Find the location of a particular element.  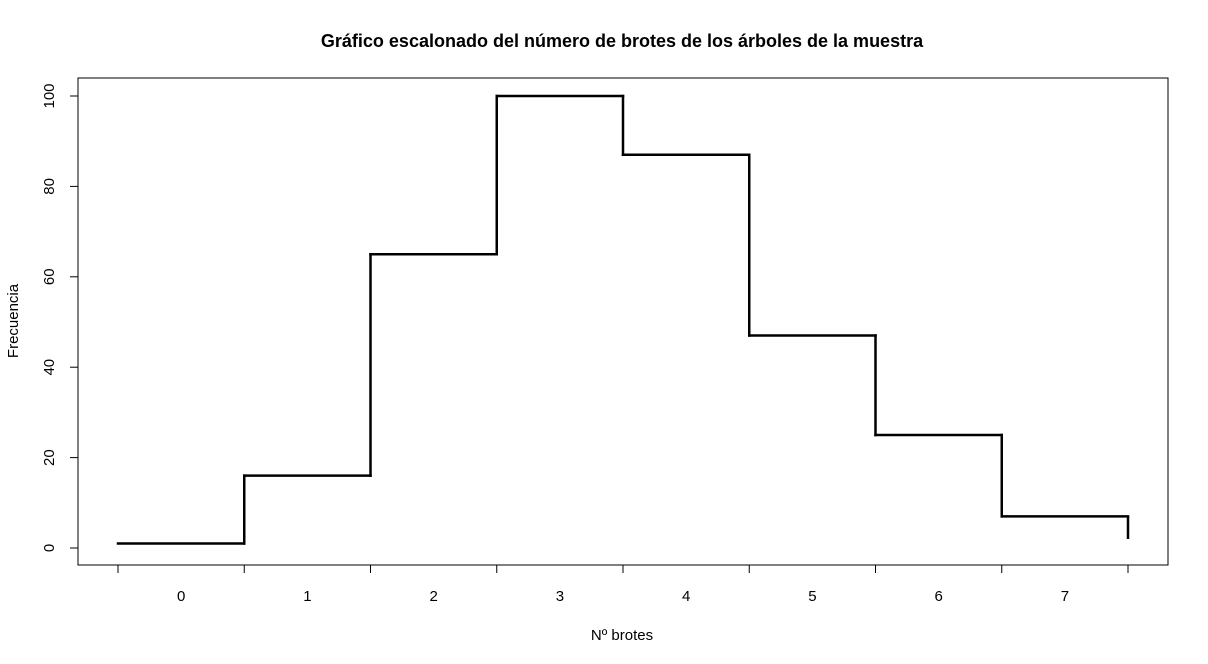

x-tick-label: 2 is located at coordinates (433, 596).